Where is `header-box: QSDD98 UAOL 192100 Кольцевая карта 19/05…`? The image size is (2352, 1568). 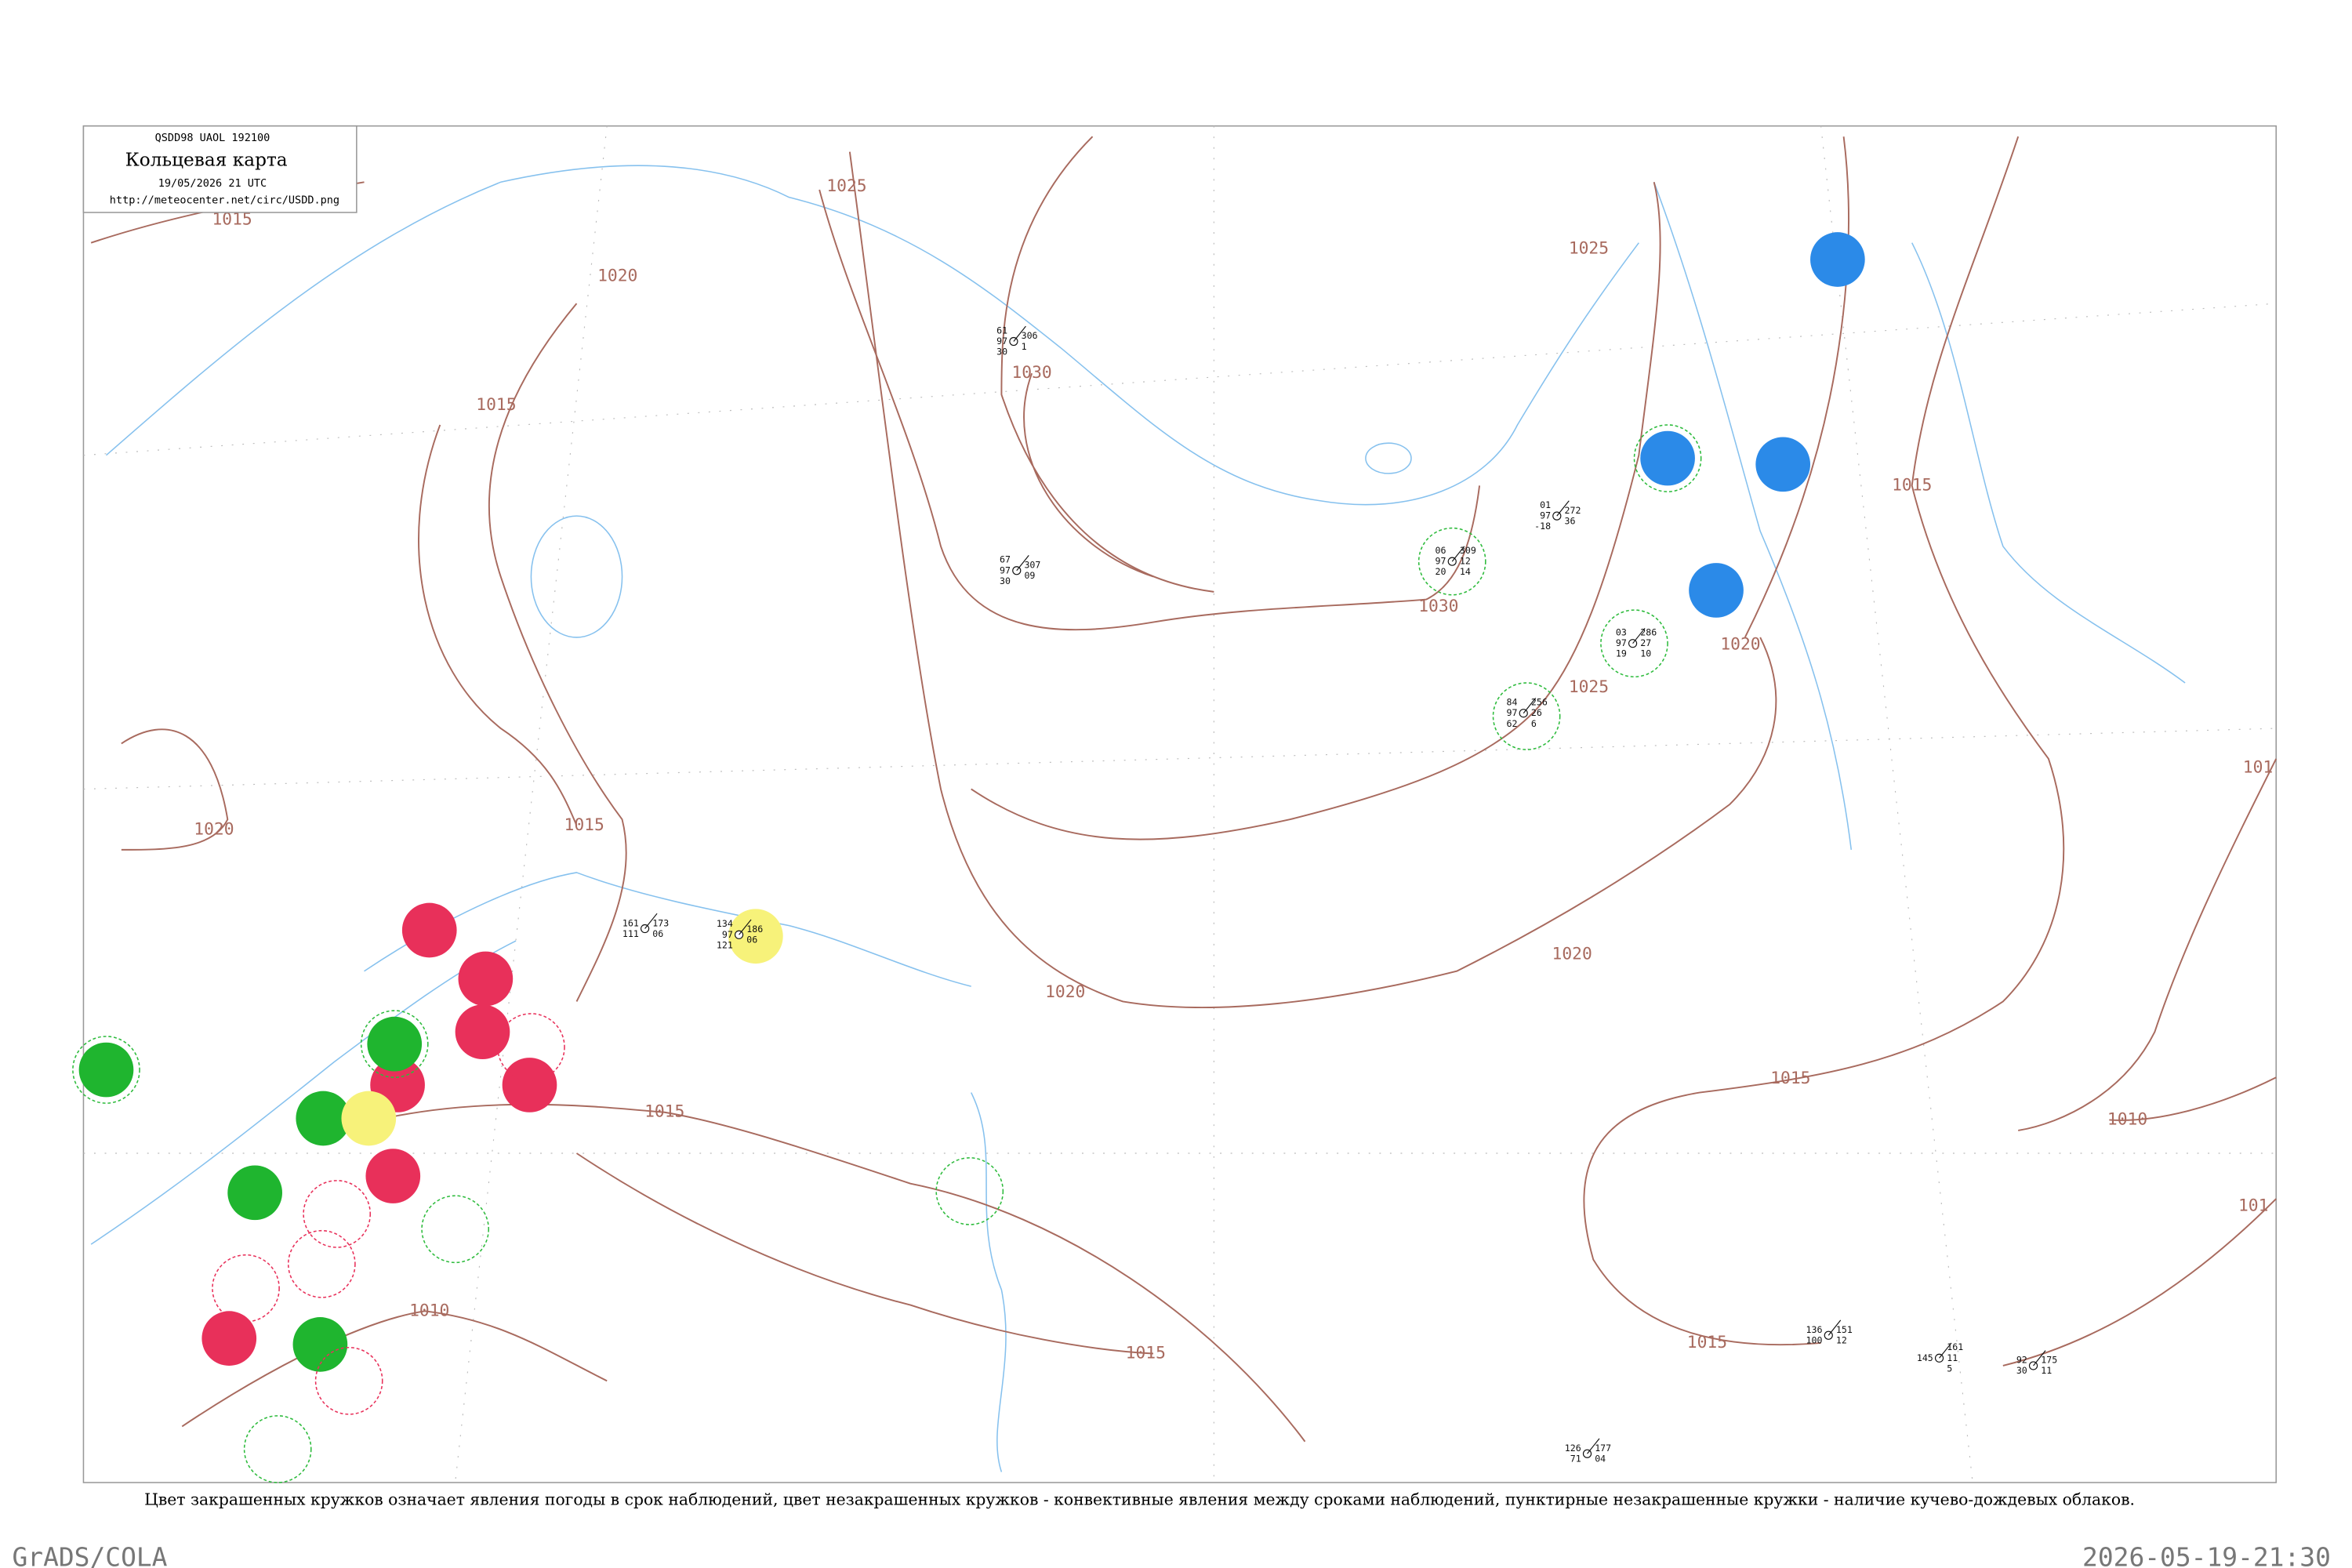
header-box: QSDD98 UAOL 192100 Кольцевая карта 19/05… is located at coordinates (220, 169).